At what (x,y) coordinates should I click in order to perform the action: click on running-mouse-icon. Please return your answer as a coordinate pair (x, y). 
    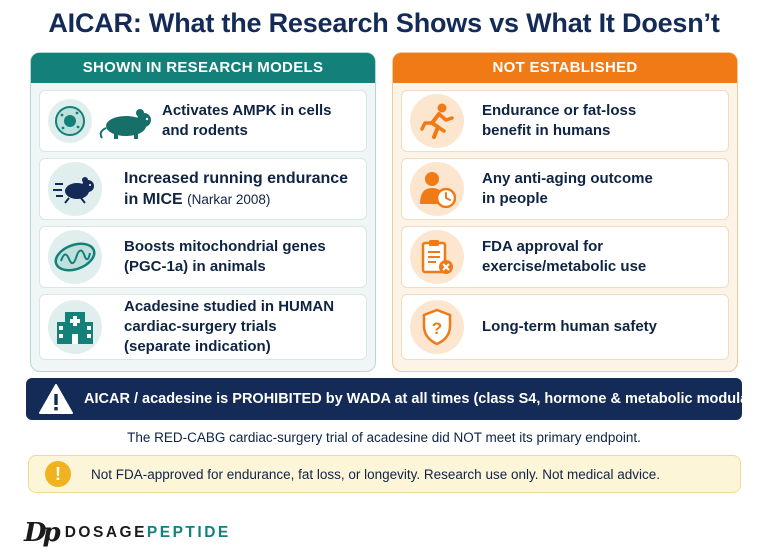
    Looking at the image, I should click on (75, 189).